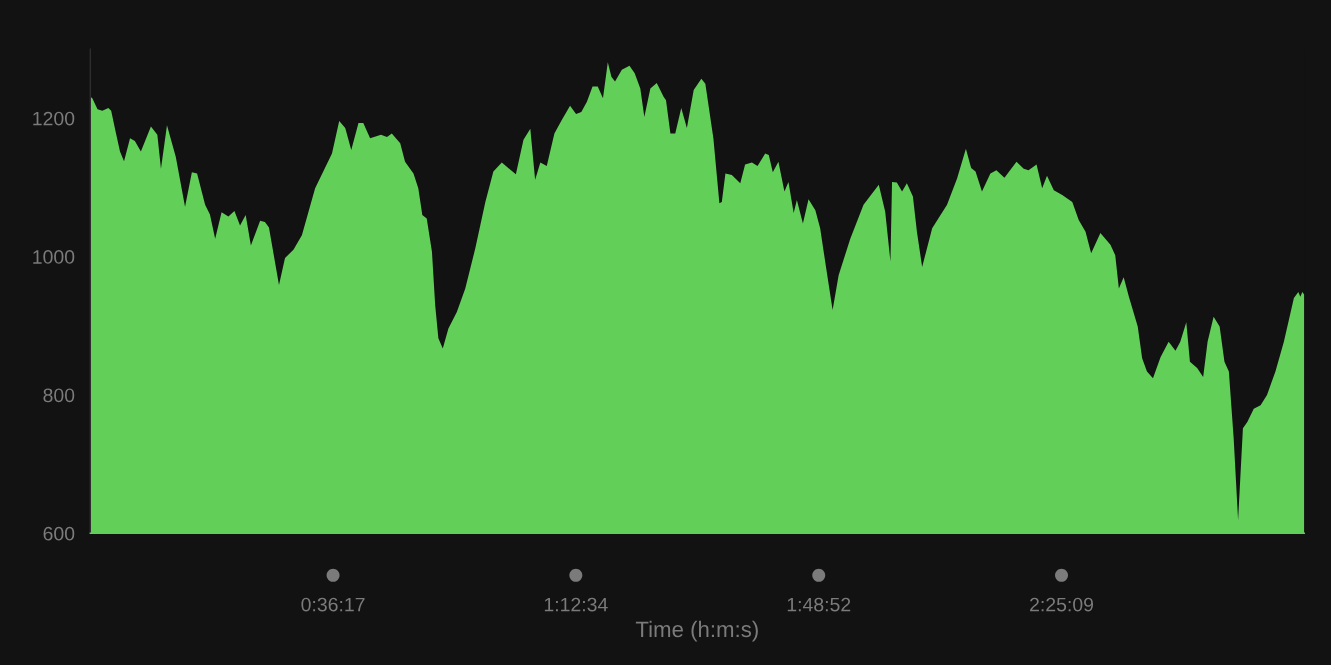  I want to click on x-axis-title: Time (h:m:s), so click(696, 631).